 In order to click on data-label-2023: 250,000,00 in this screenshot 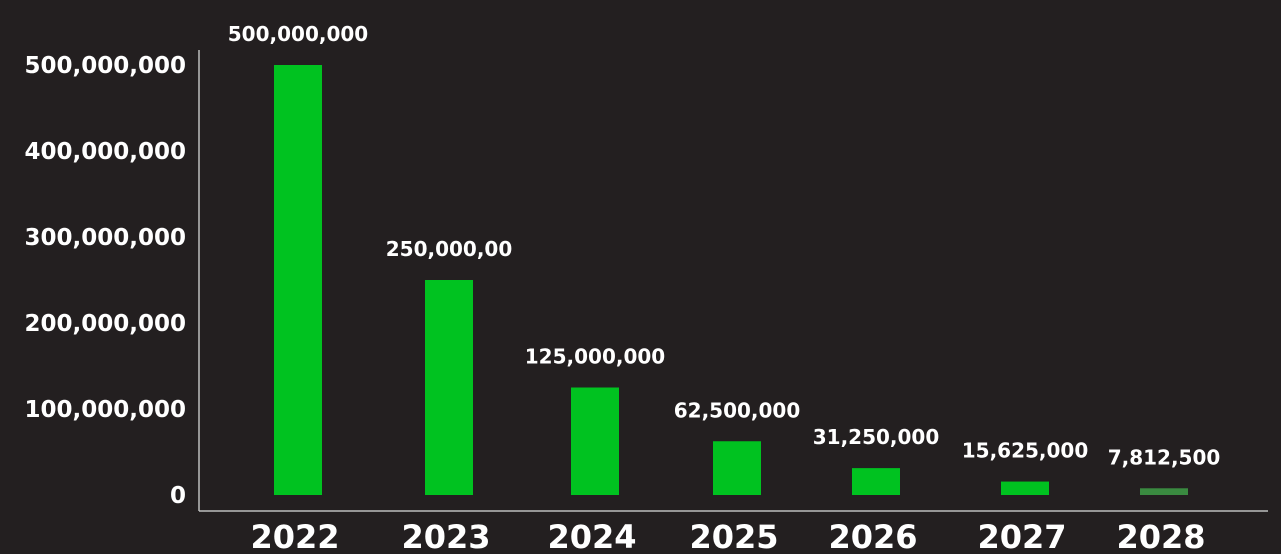, I will do `click(449, 249)`.